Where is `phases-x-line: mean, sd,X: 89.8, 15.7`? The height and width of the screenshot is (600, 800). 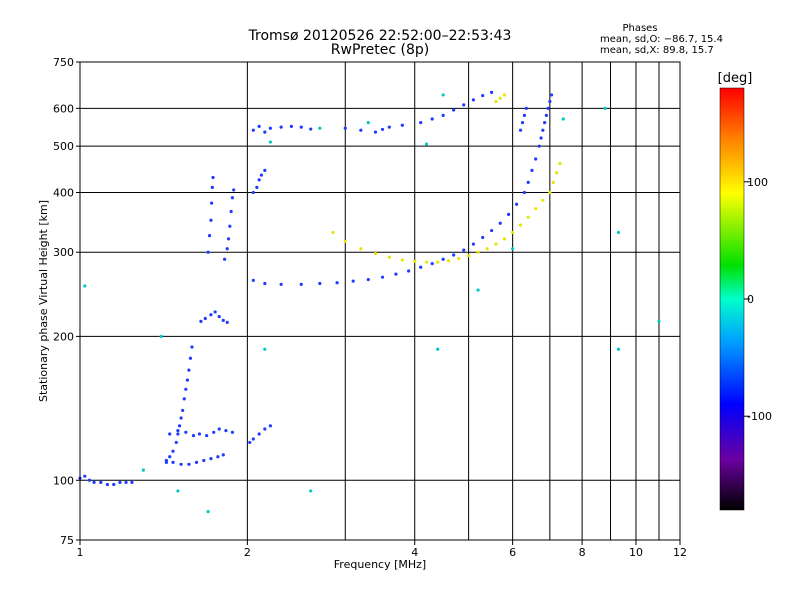
phases-x-line: mean, sd,X: 89.8, 15.7 is located at coordinates (657, 50).